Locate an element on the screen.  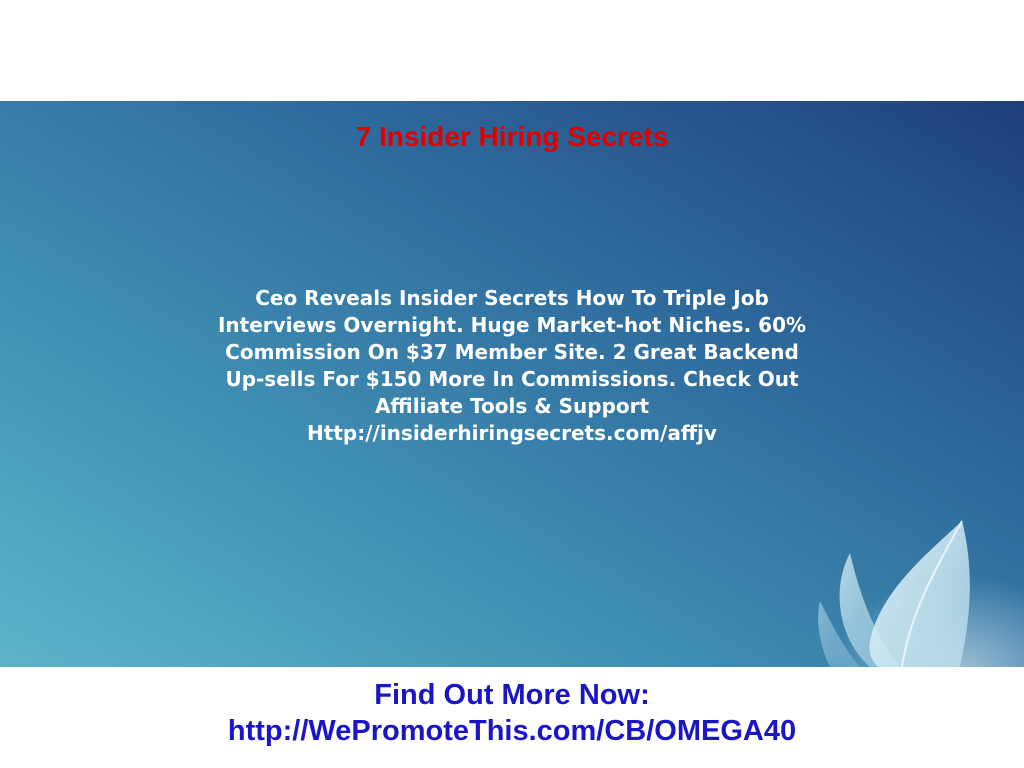
footer-link: http://WePromoteThis.com/CB/OMEGA40 is located at coordinates (512, 731).